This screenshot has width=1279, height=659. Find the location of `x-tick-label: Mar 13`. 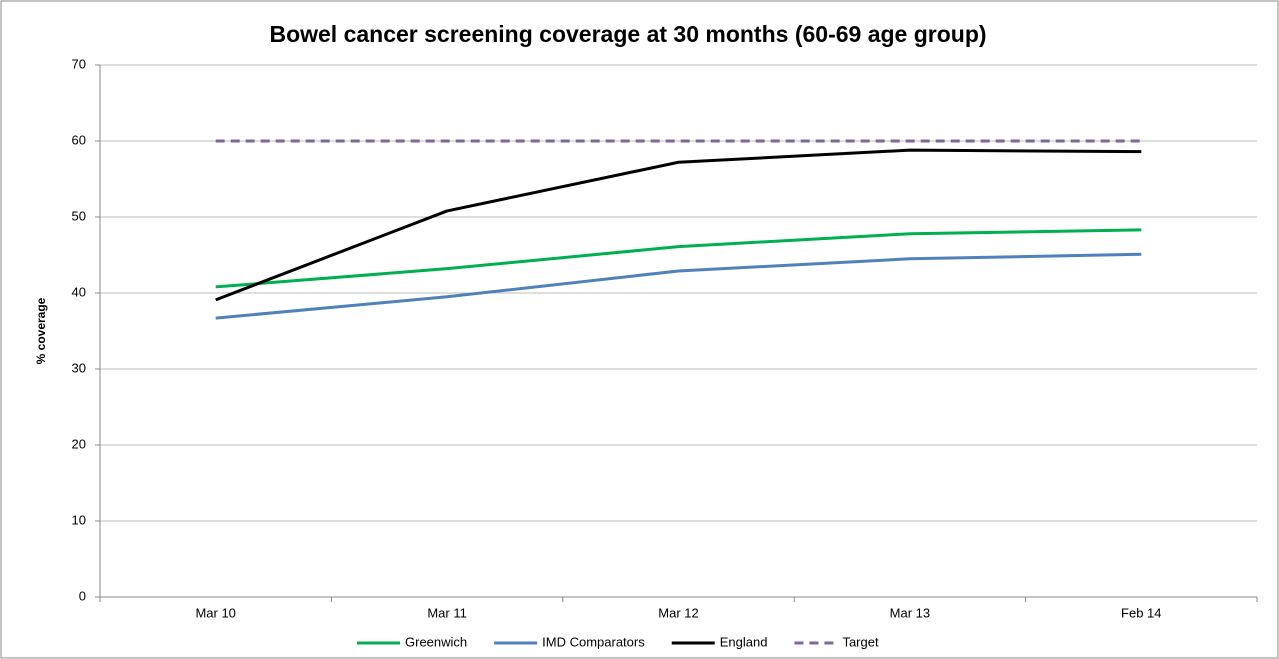

x-tick-label: Mar 13 is located at coordinates (910, 612).